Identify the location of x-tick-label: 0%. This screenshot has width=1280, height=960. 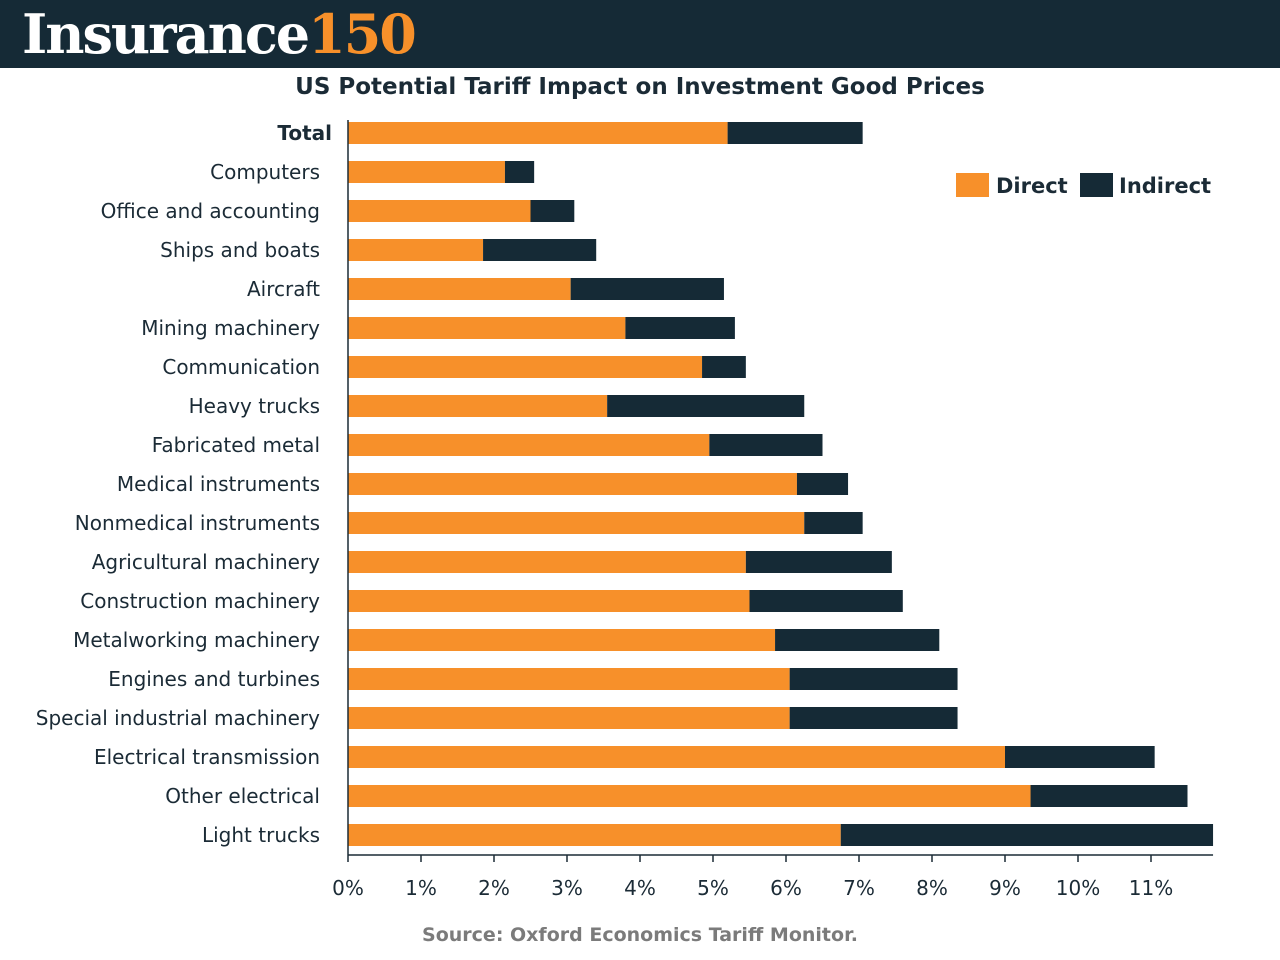
(348, 888).